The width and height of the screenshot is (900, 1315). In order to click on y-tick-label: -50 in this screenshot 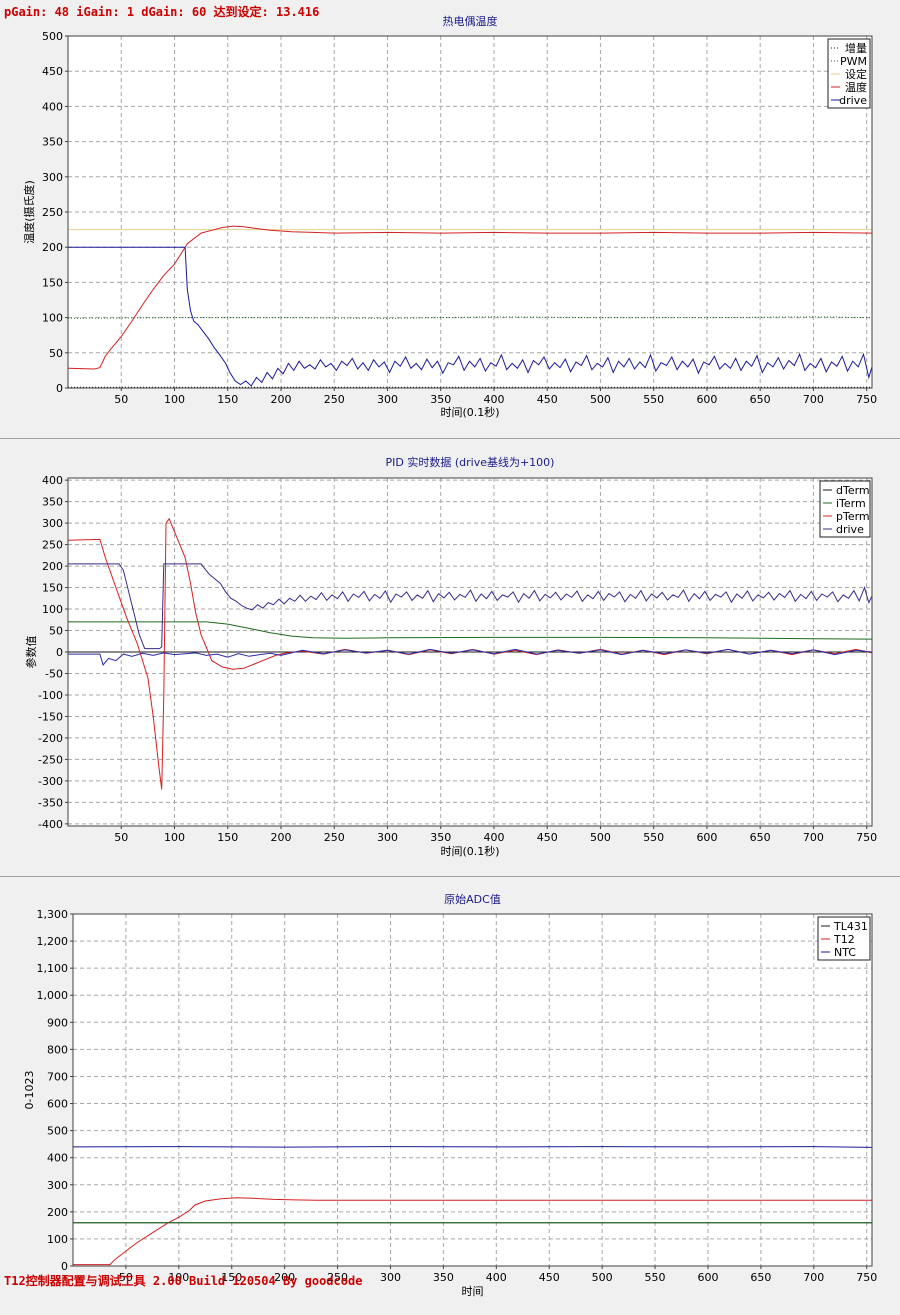, I will do `click(54, 673)`.